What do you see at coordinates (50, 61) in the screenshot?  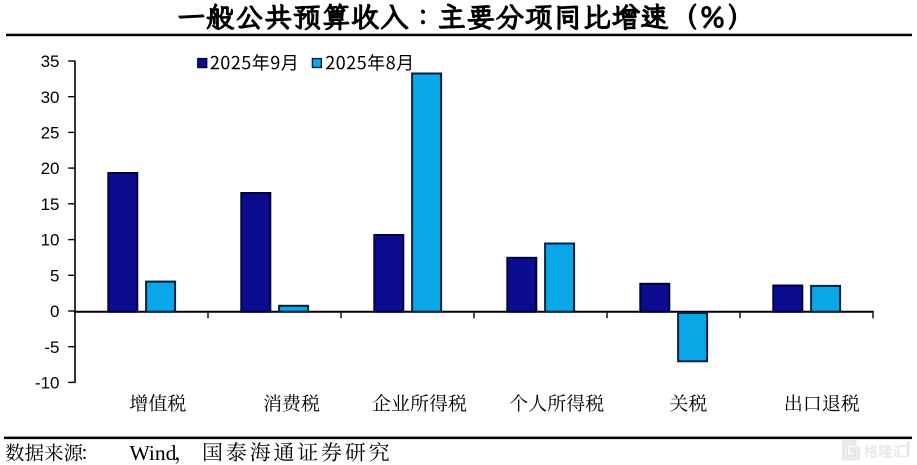 I see `svg-text: 35` at bounding box center [50, 61].